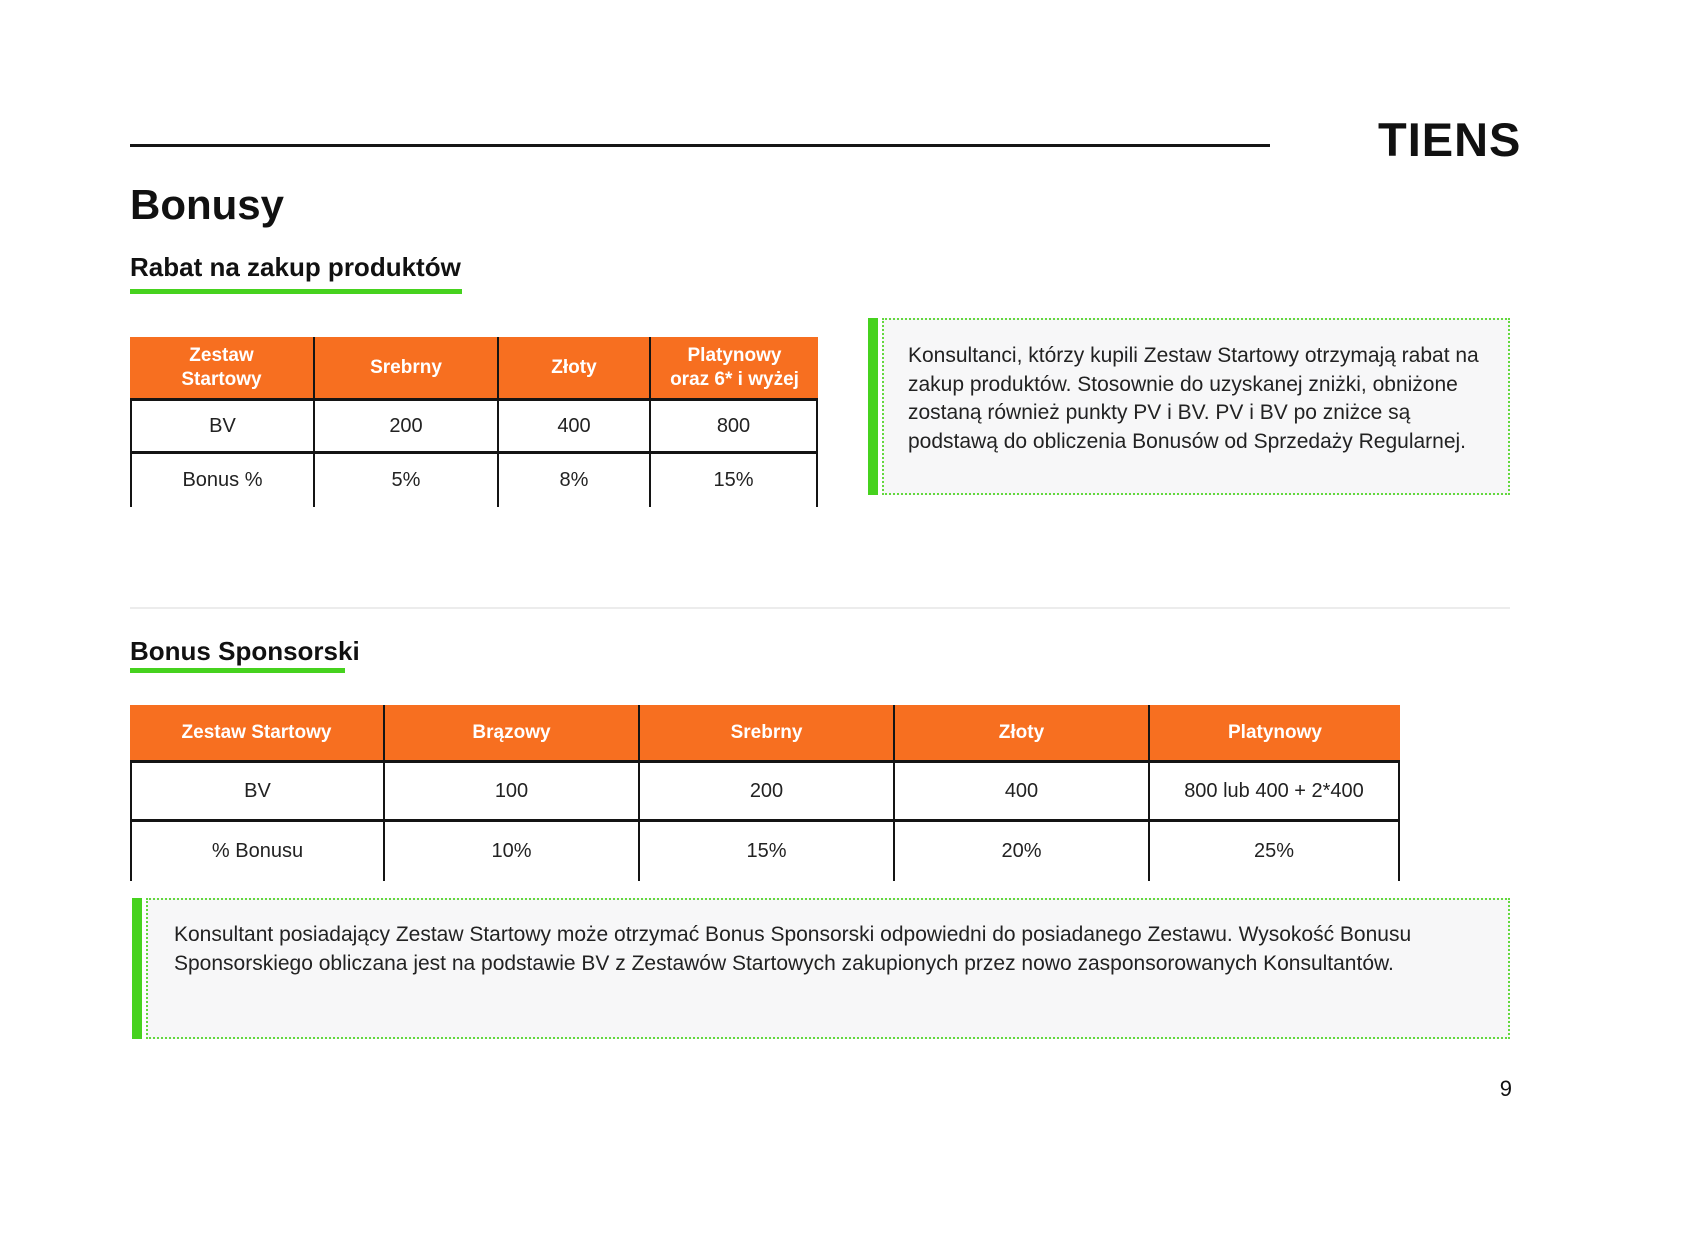  What do you see at coordinates (1505, 1088) in the screenshot?
I see `page-number: 9` at bounding box center [1505, 1088].